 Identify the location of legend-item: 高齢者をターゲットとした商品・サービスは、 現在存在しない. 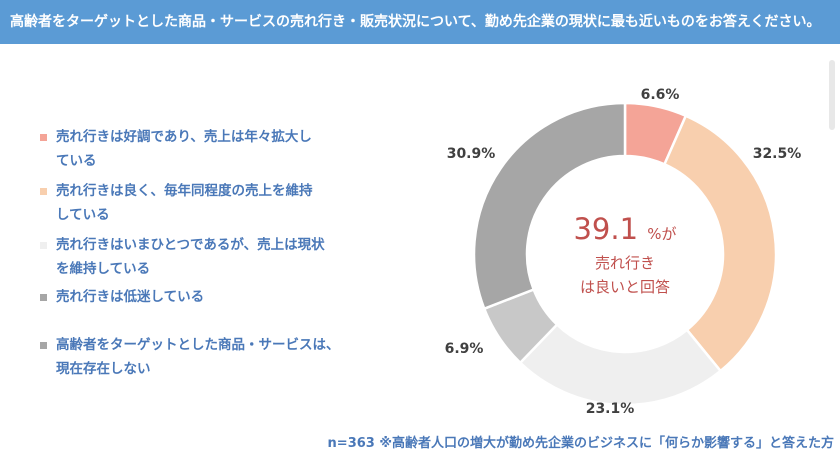
(190, 357).